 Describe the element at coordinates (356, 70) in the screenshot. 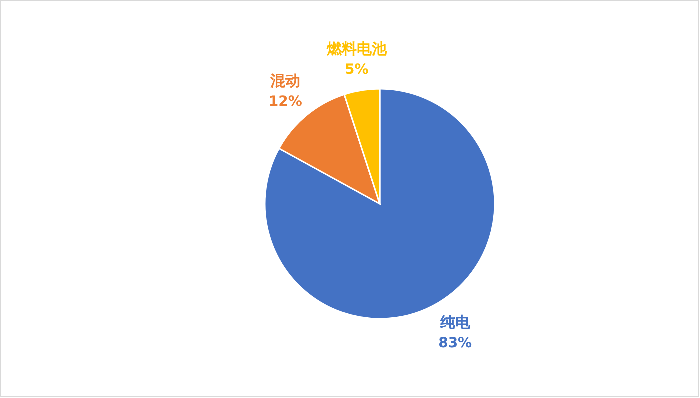

I see `data-label: 5%` at that location.